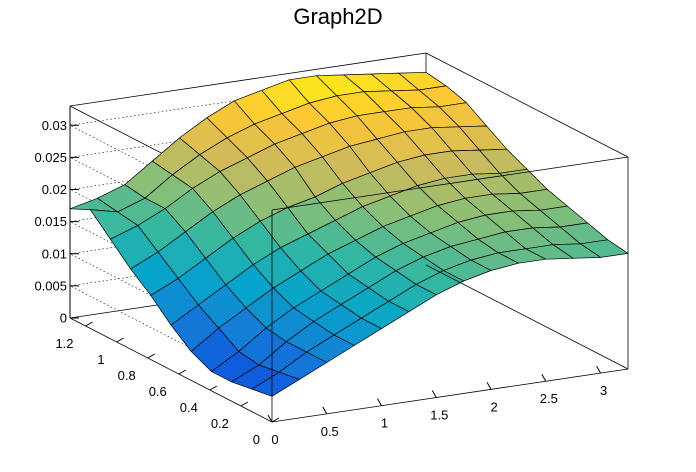  I want to click on z-tick-label-3: 0.015, so click(50, 221).